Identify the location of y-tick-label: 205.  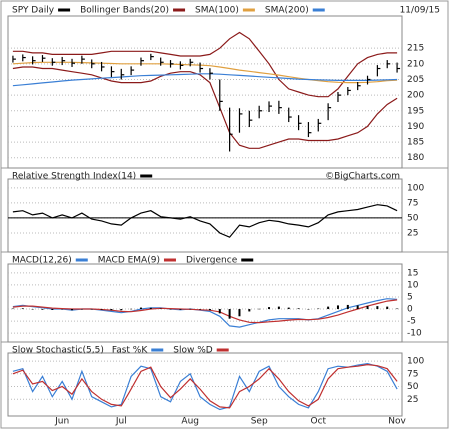
(415, 80).